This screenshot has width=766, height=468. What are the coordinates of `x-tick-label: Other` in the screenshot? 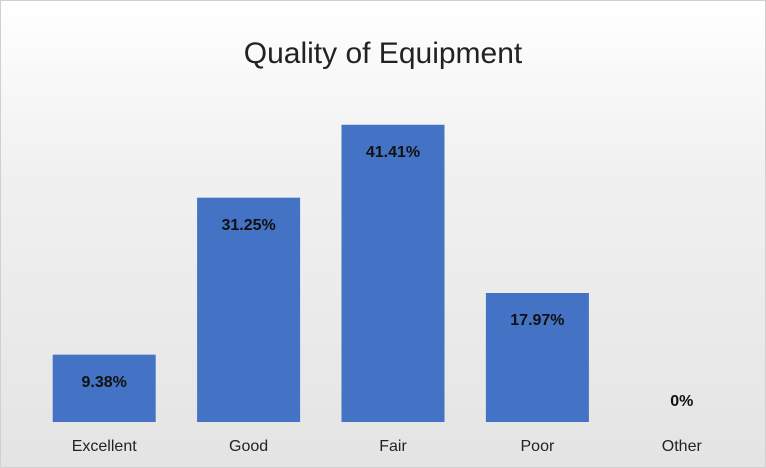 It's located at (682, 446).